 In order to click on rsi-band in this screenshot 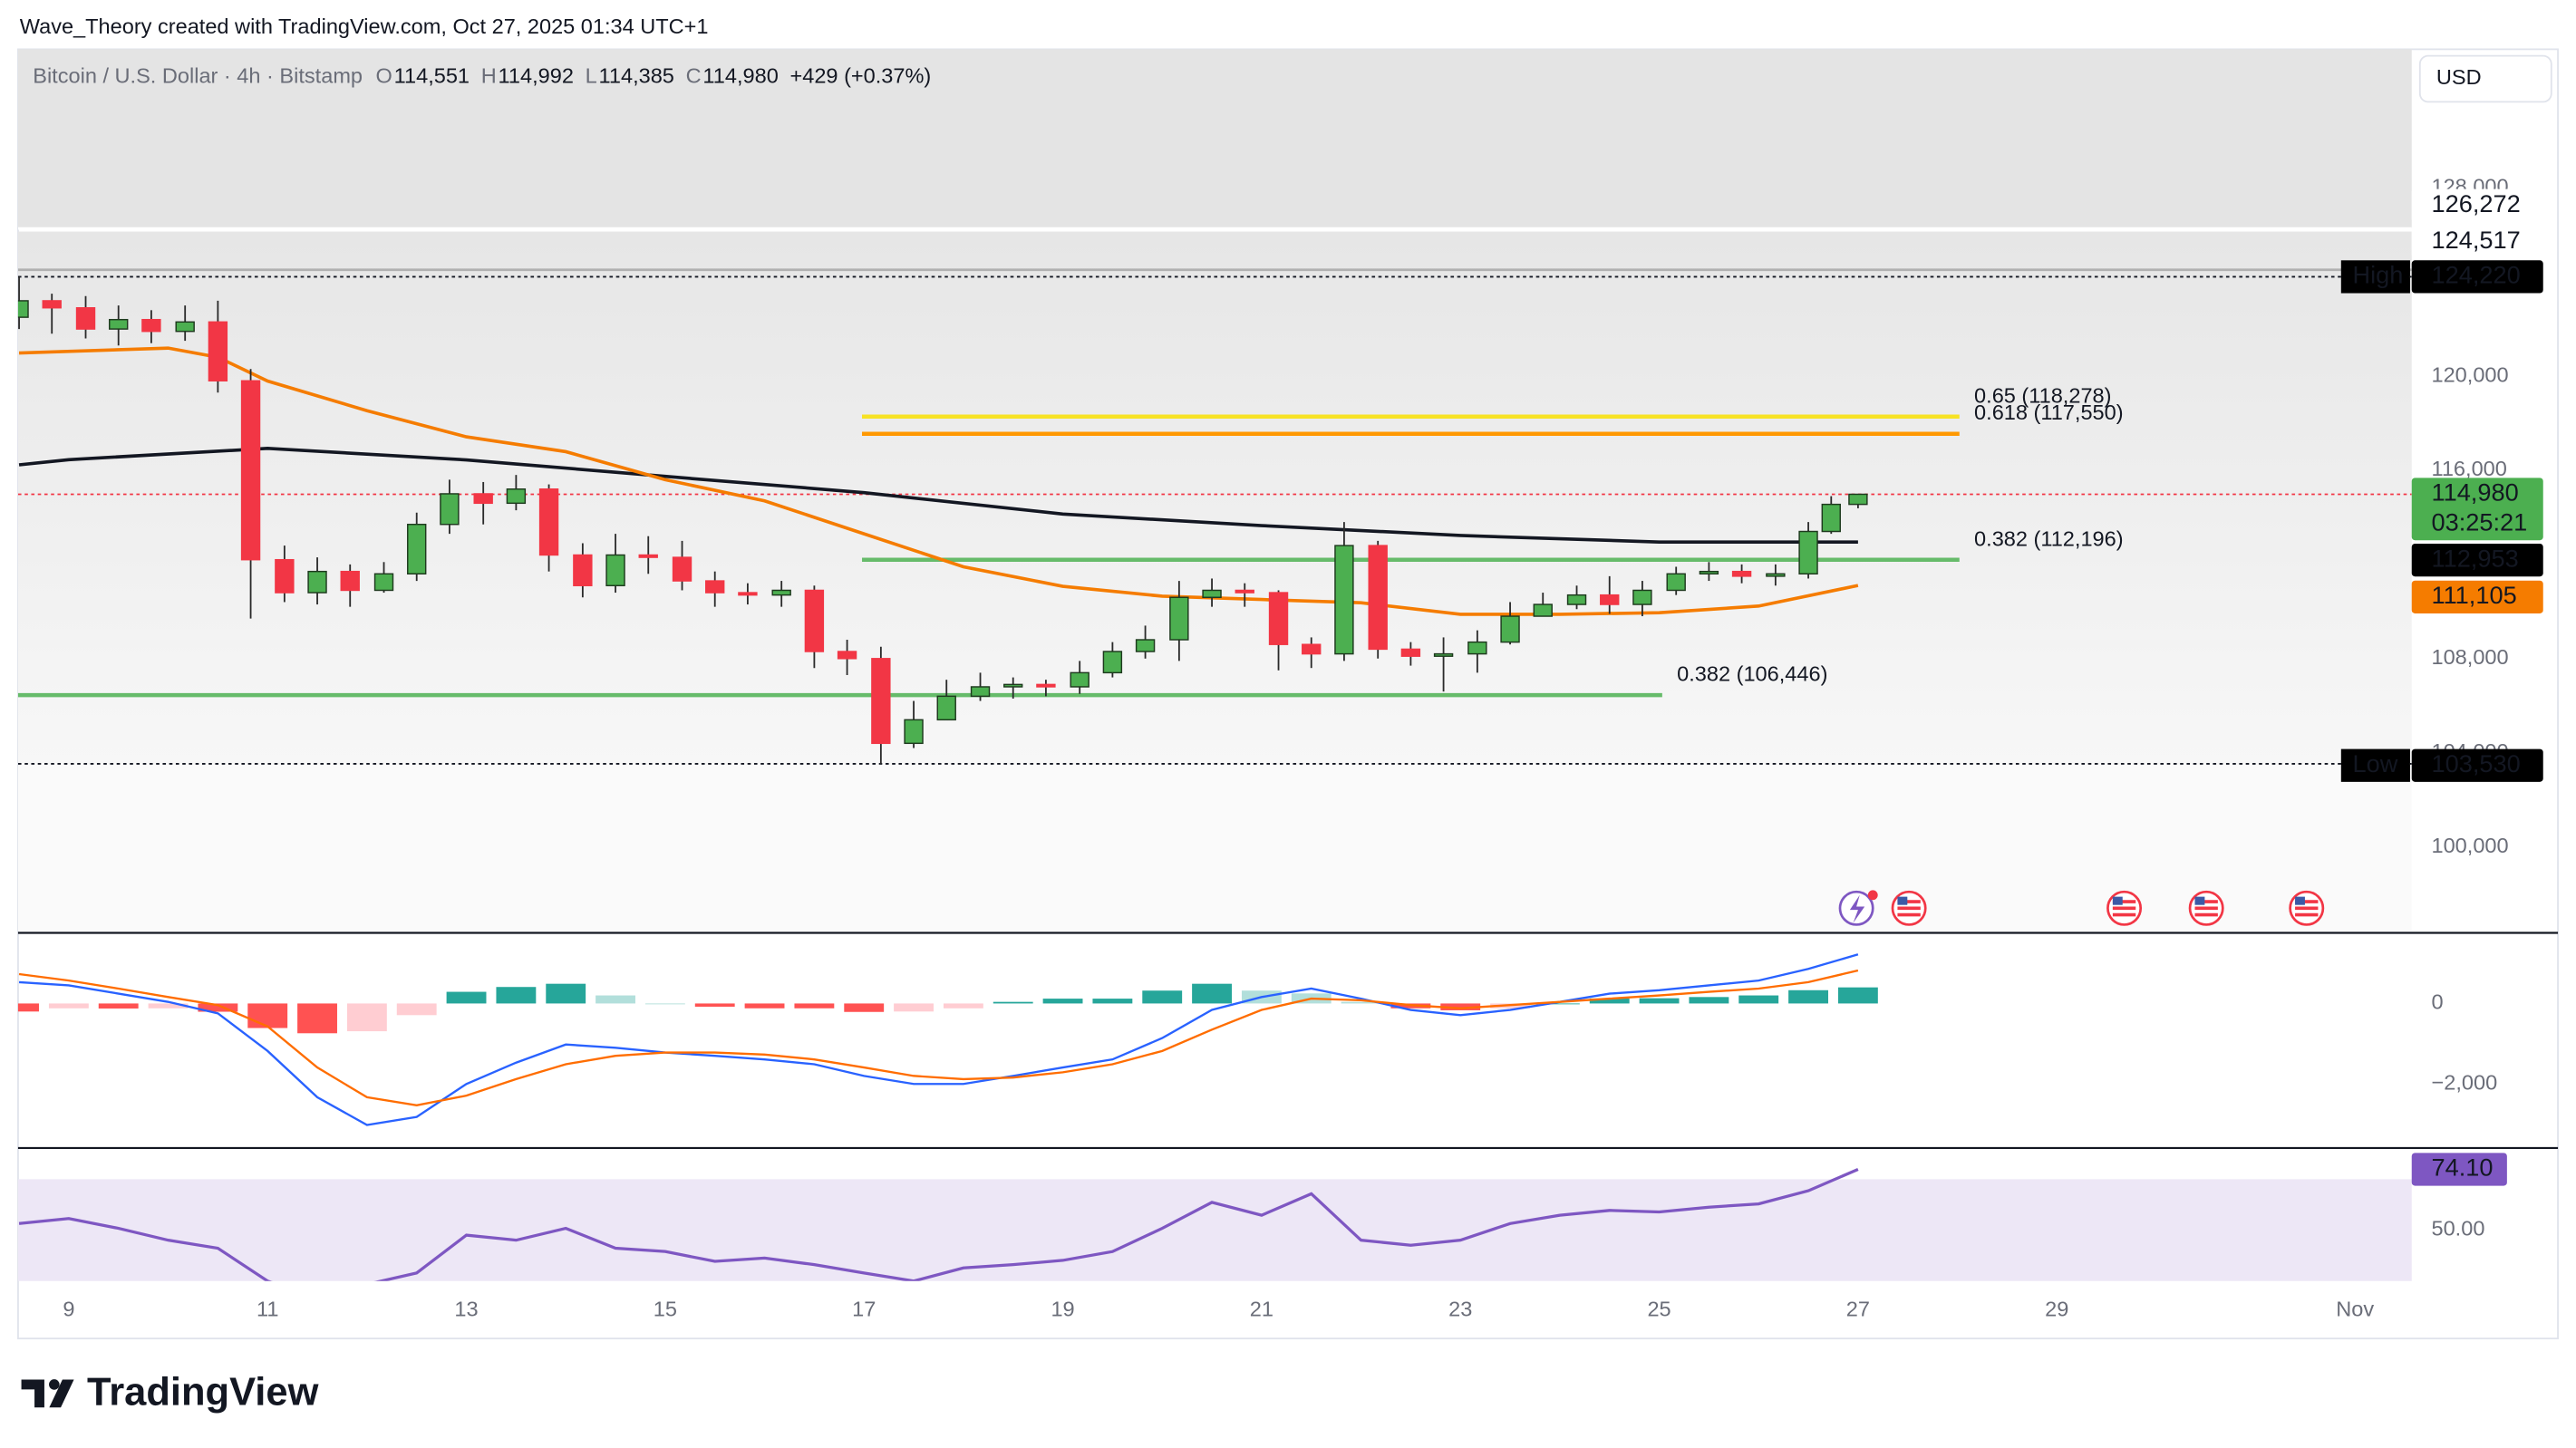, I will do `click(1214, 1230)`.